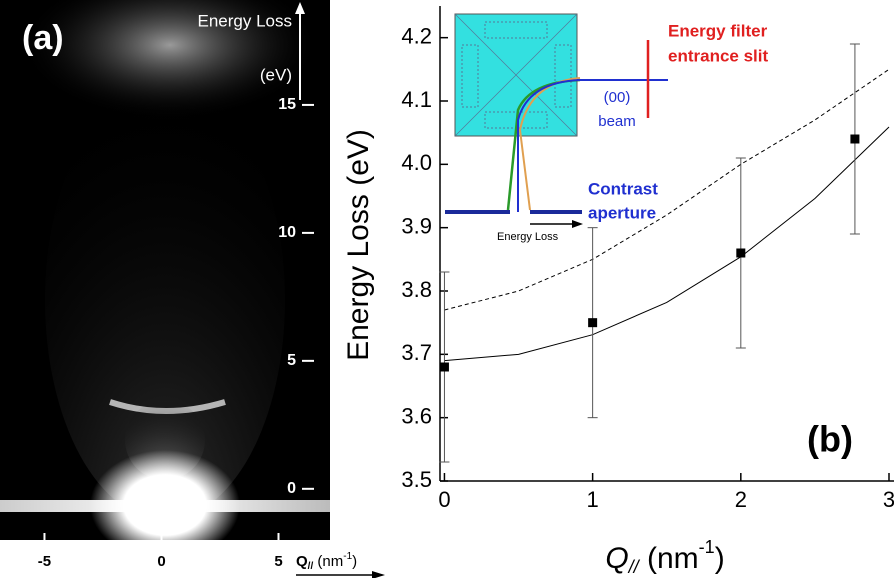  I want to click on inset-label: entrance slit, so click(718, 55).